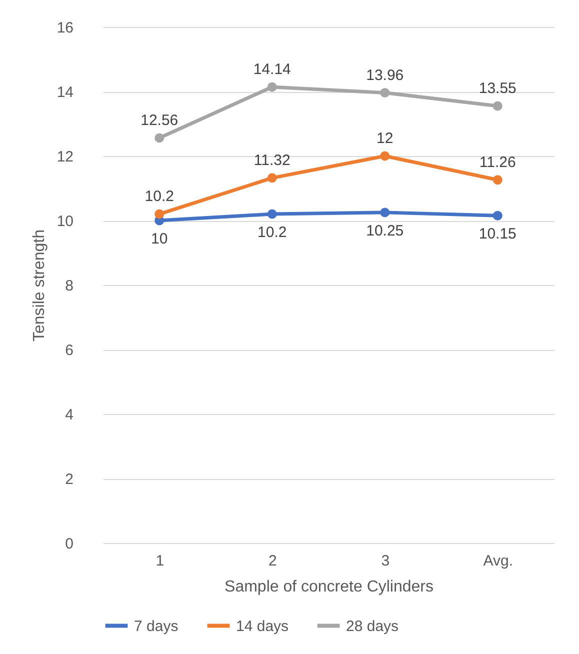 The image size is (579, 654). What do you see at coordinates (262, 626) in the screenshot?
I see `legend-label: 14 days` at bounding box center [262, 626].